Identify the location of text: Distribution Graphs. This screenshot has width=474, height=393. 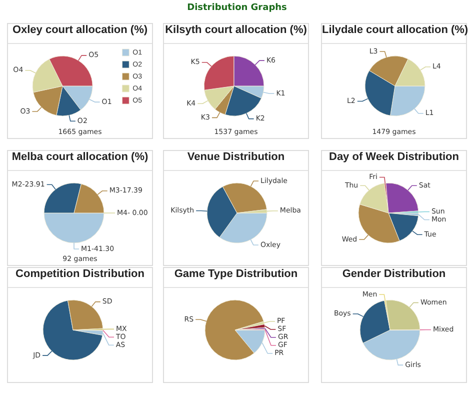
(237, 8).